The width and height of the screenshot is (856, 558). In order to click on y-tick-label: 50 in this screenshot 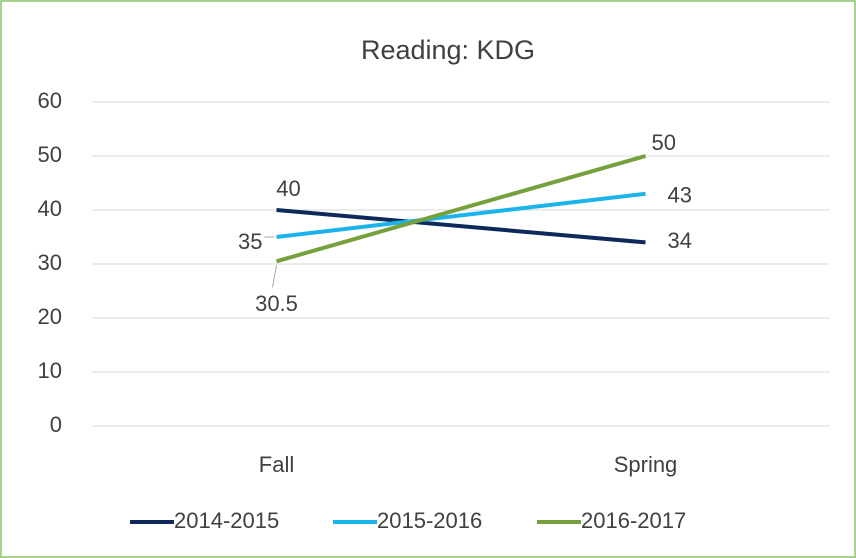, I will do `click(50, 154)`.